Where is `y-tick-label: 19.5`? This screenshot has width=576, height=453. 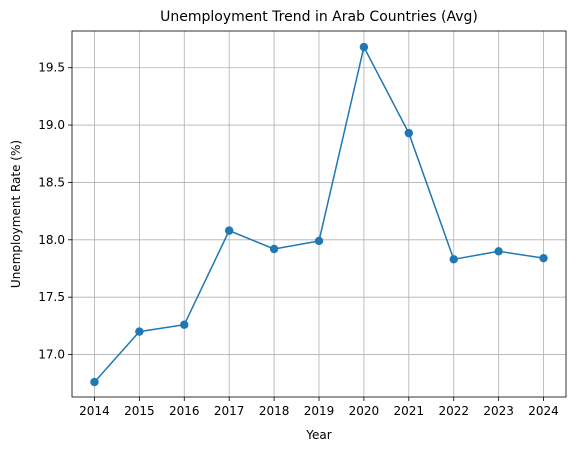 y-tick-label: 19.5 is located at coordinates (51, 68).